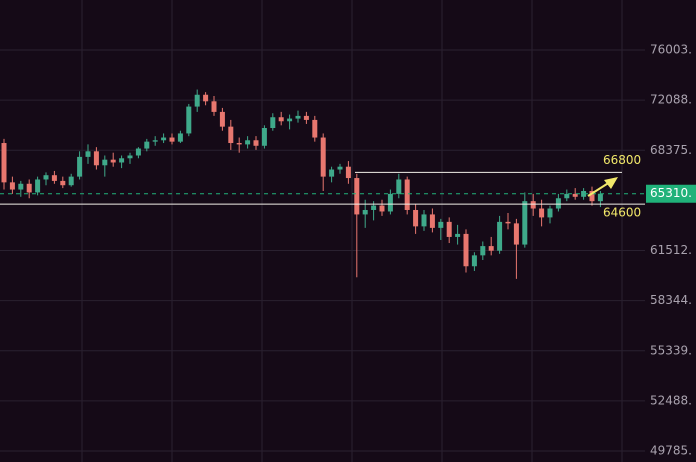 This screenshot has width=696, height=462. What do you see at coordinates (611, 183) in the screenshot?
I see `annotation-arrowhead` at bounding box center [611, 183].